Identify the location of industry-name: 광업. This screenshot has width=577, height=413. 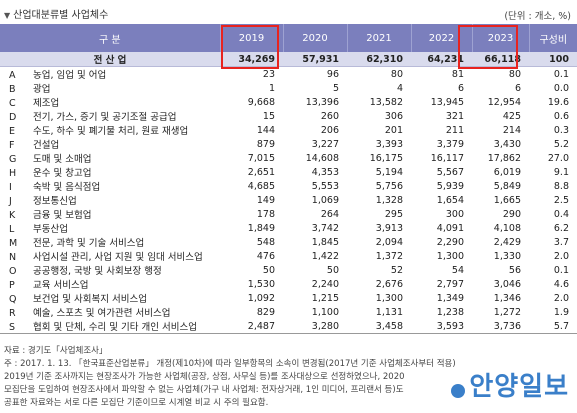
(42, 89).